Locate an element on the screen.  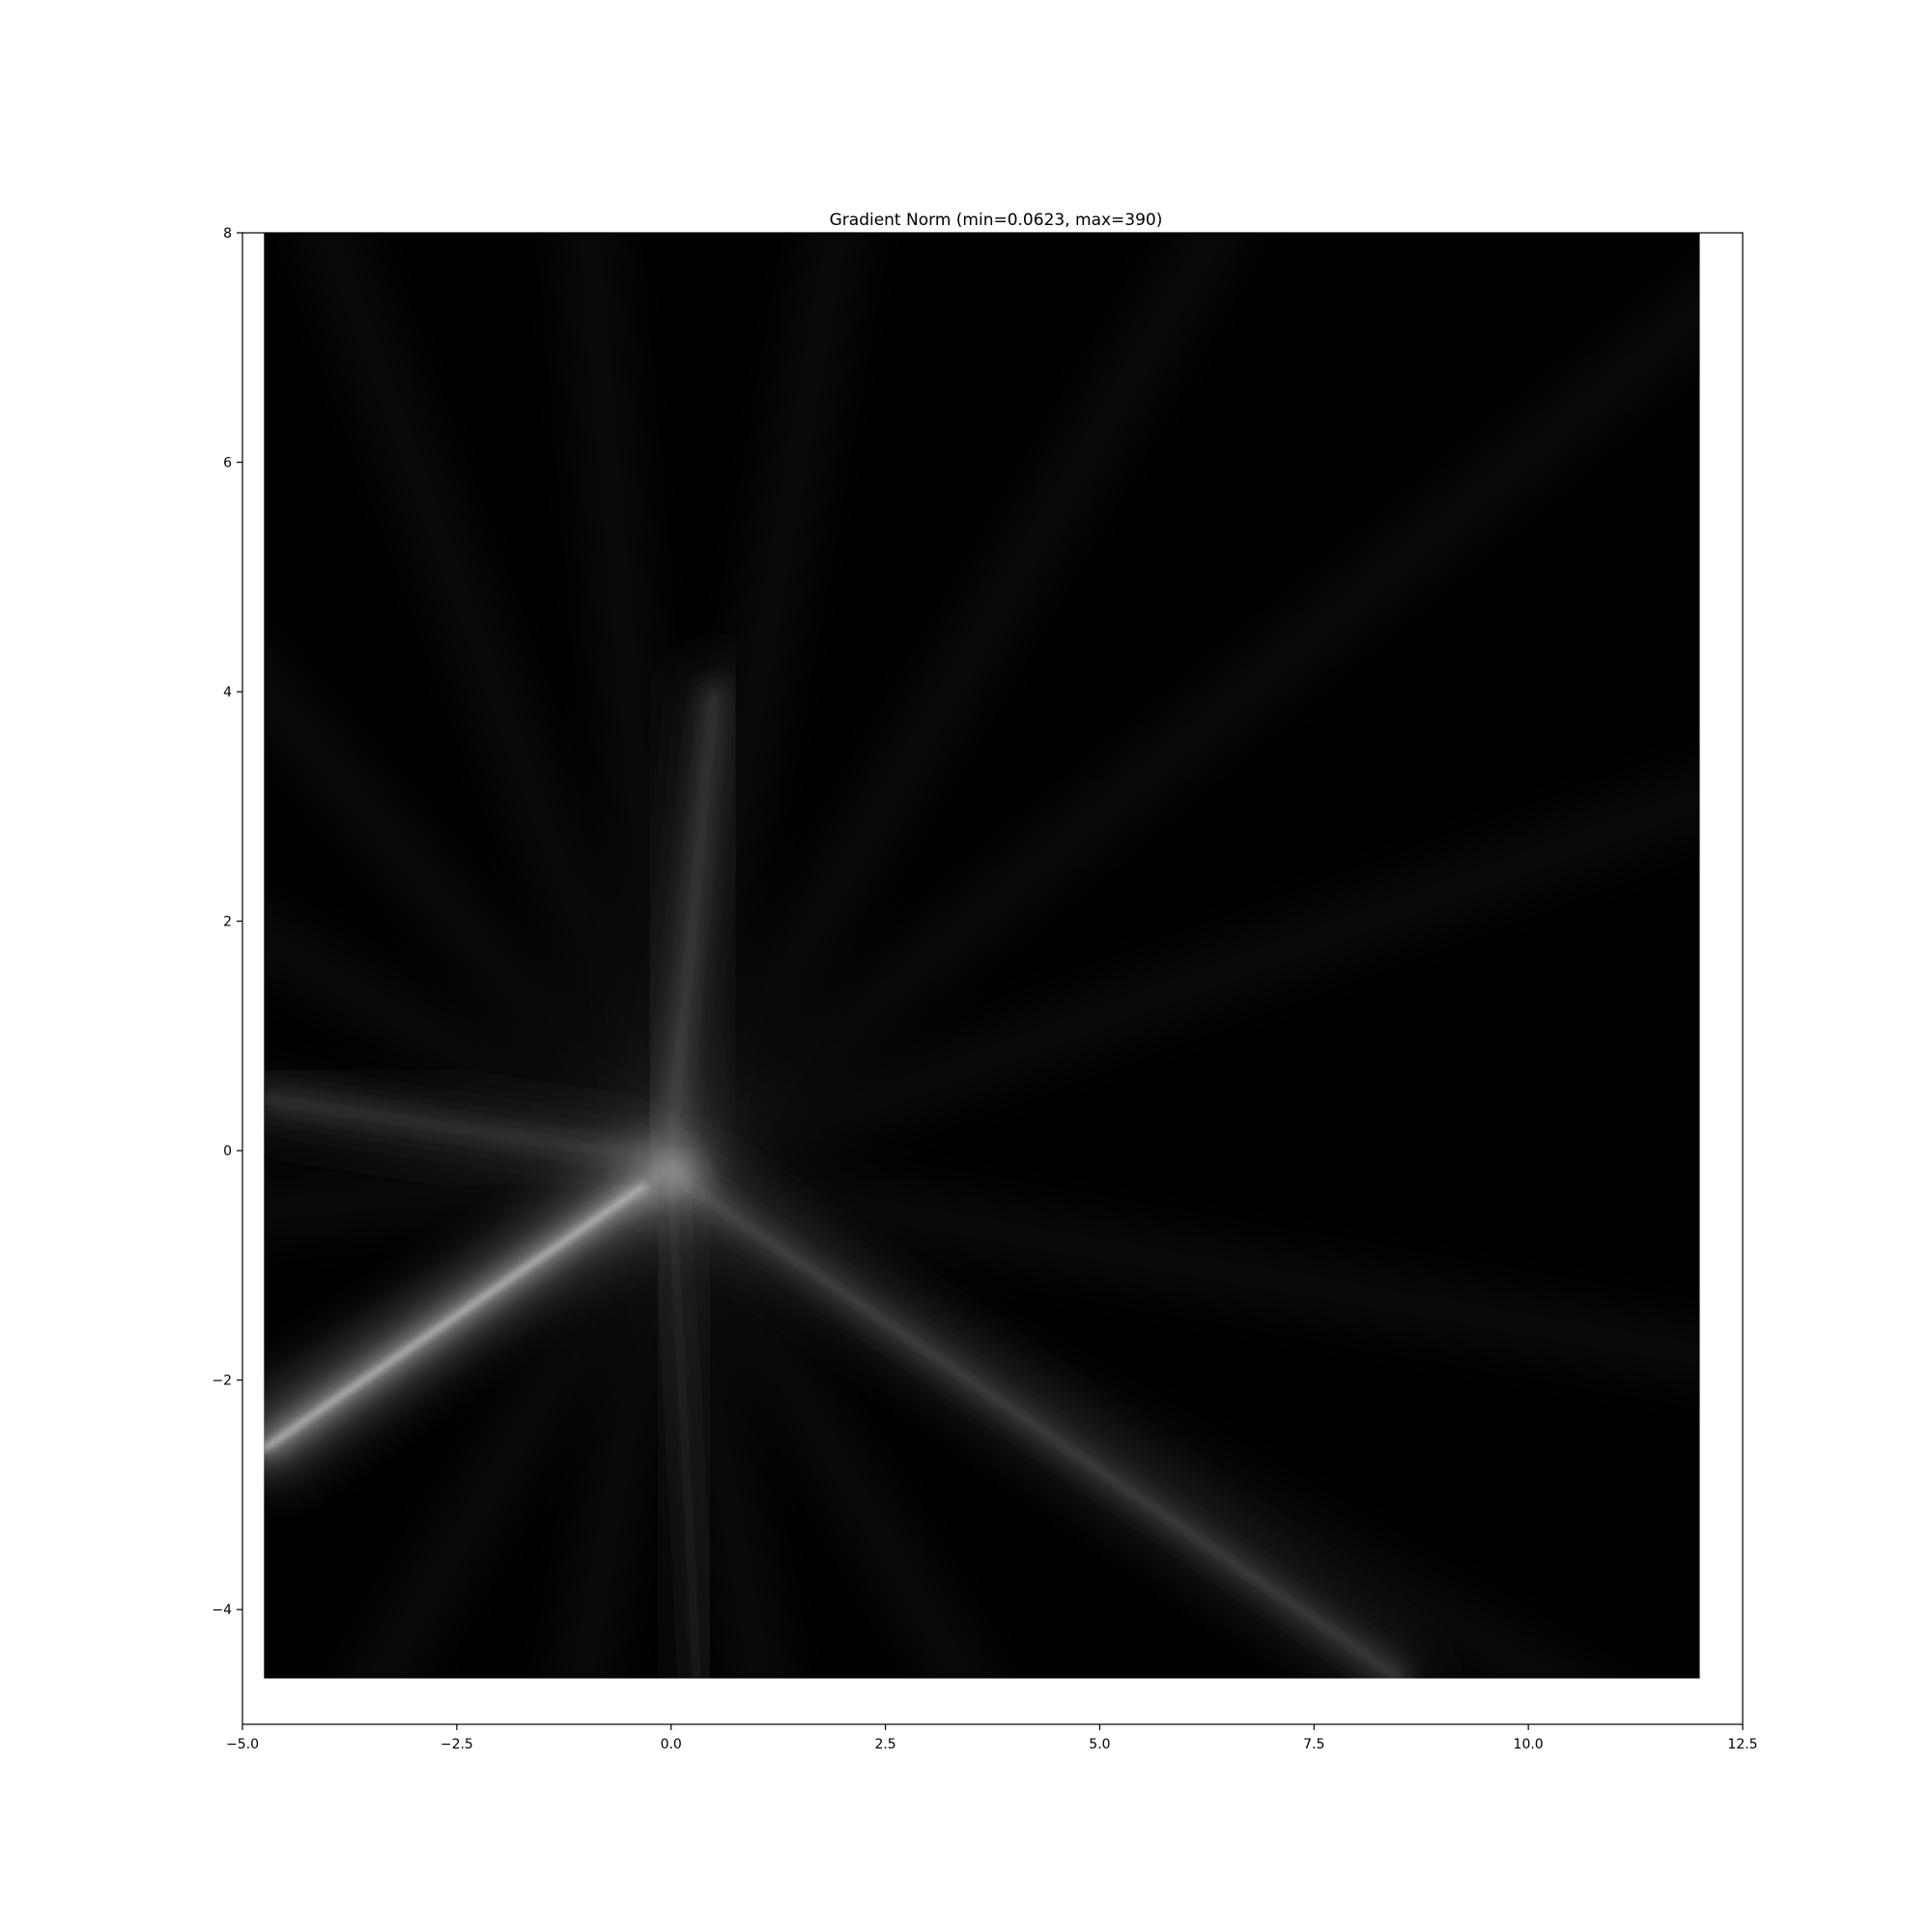
x-tick-label: 7.5 is located at coordinates (1313, 1744).